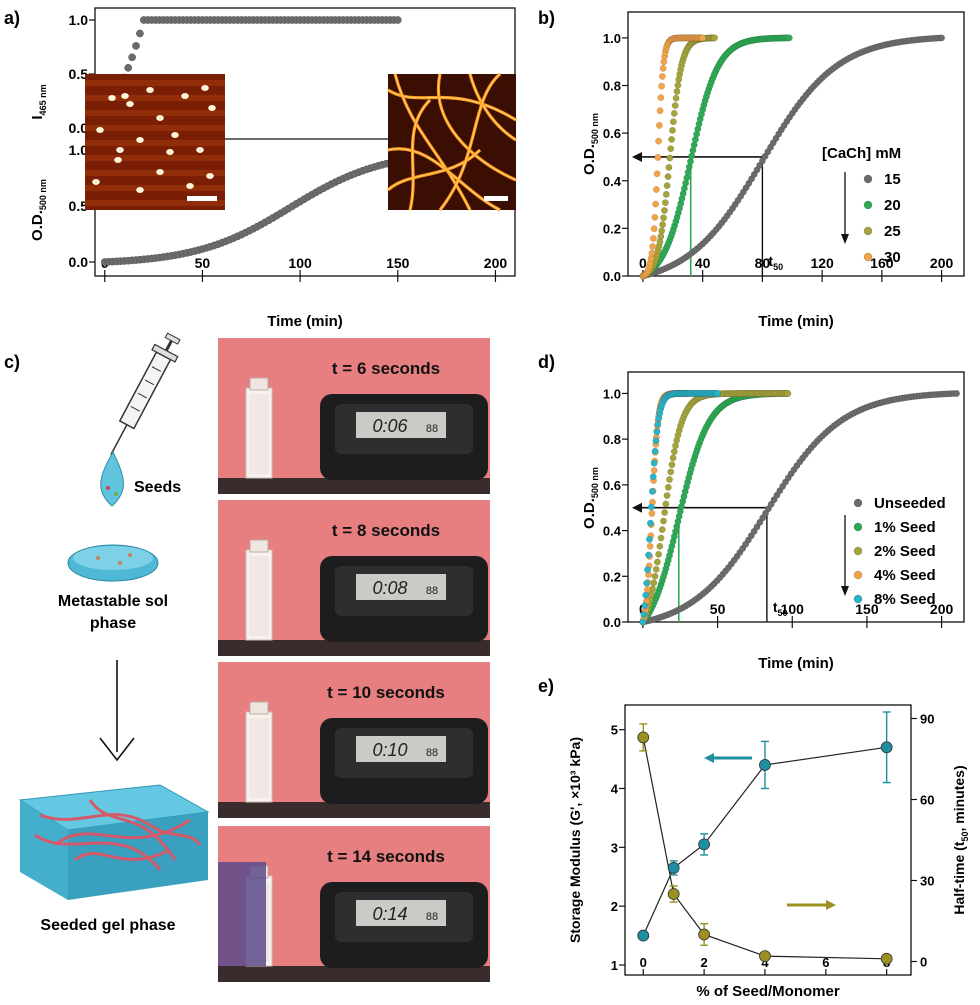  What do you see at coordinates (242, 914) in the screenshot?
I see `photo-bystander` at bounding box center [242, 914].